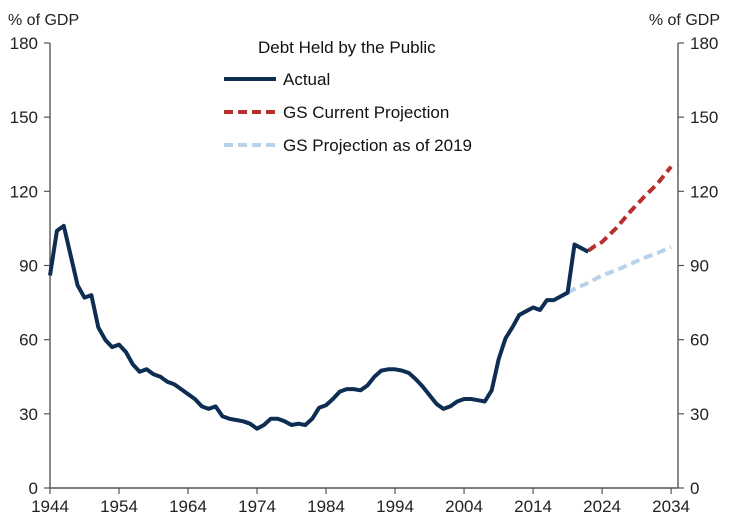 This screenshot has width=733, height=527. What do you see at coordinates (671, 506) in the screenshot?
I see `x-tick-label: 2034` at bounding box center [671, 506].